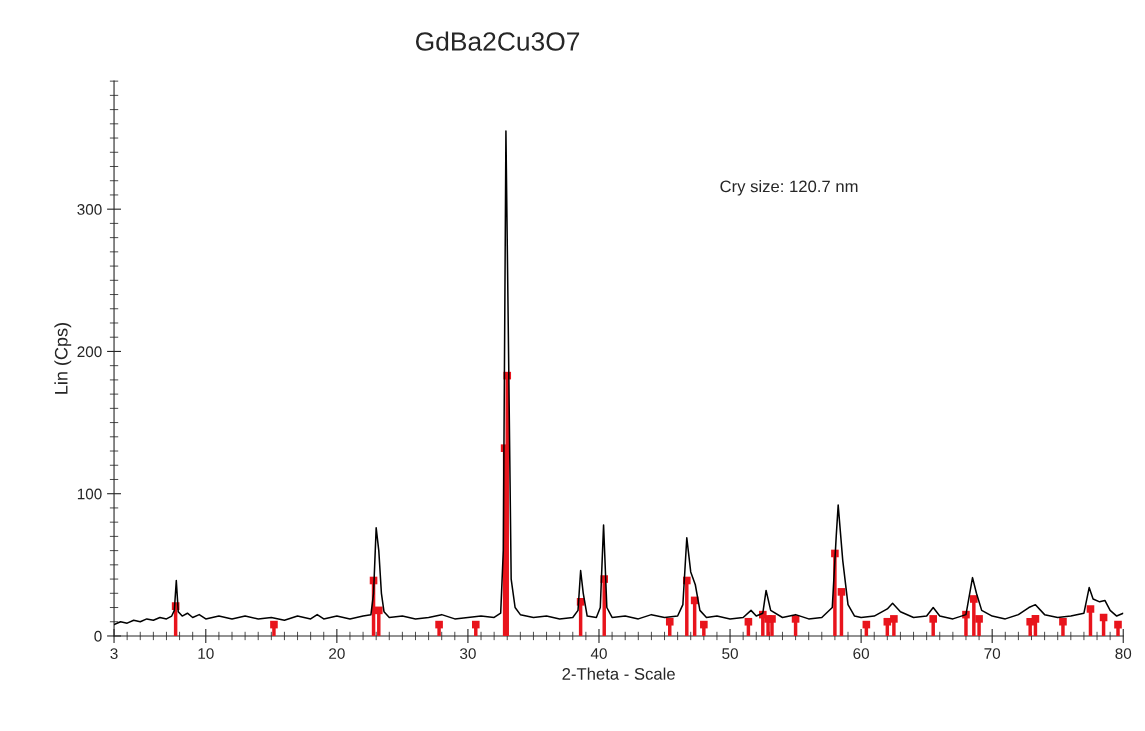 Image resolution: width=1145 pixels, height=731 pixels. I want to click on x-tick-label: 60, so click(861, 653).